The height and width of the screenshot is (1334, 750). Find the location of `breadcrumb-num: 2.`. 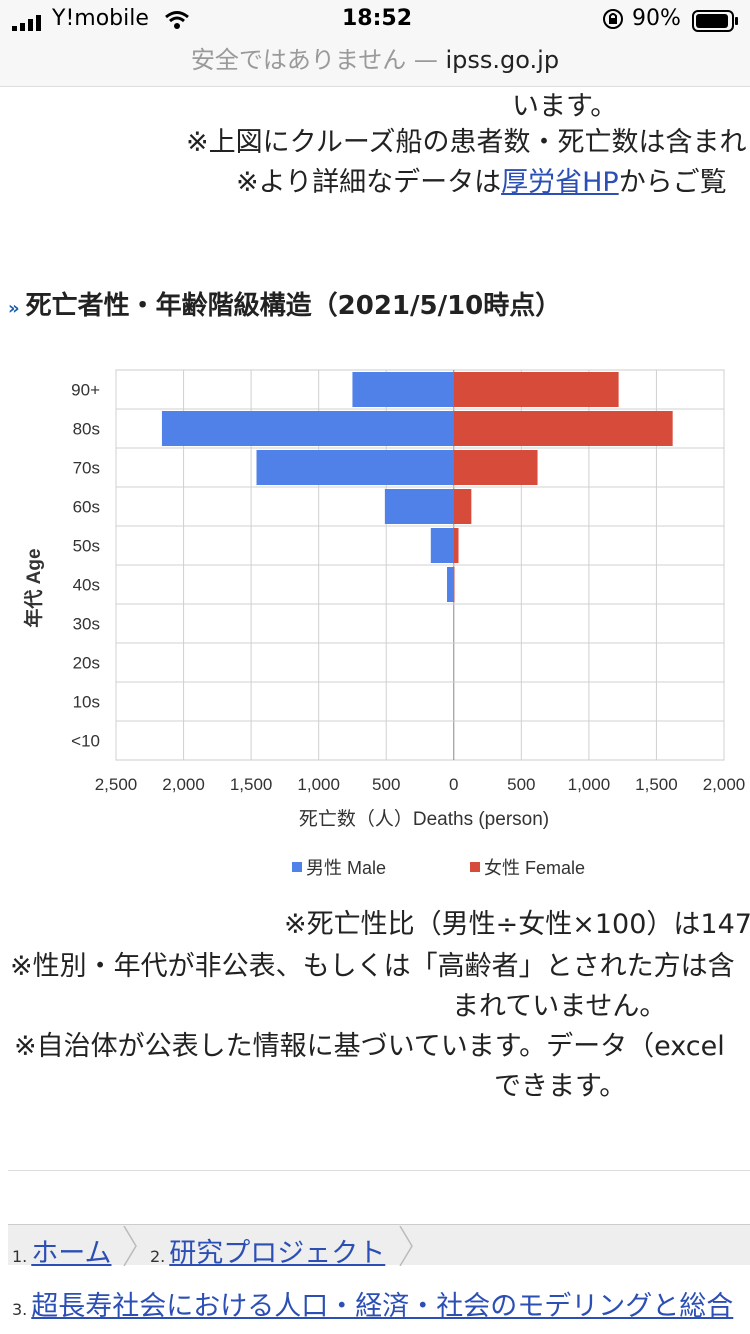

breadcrumb-num: 2. is located at coordinates (158, 1256).